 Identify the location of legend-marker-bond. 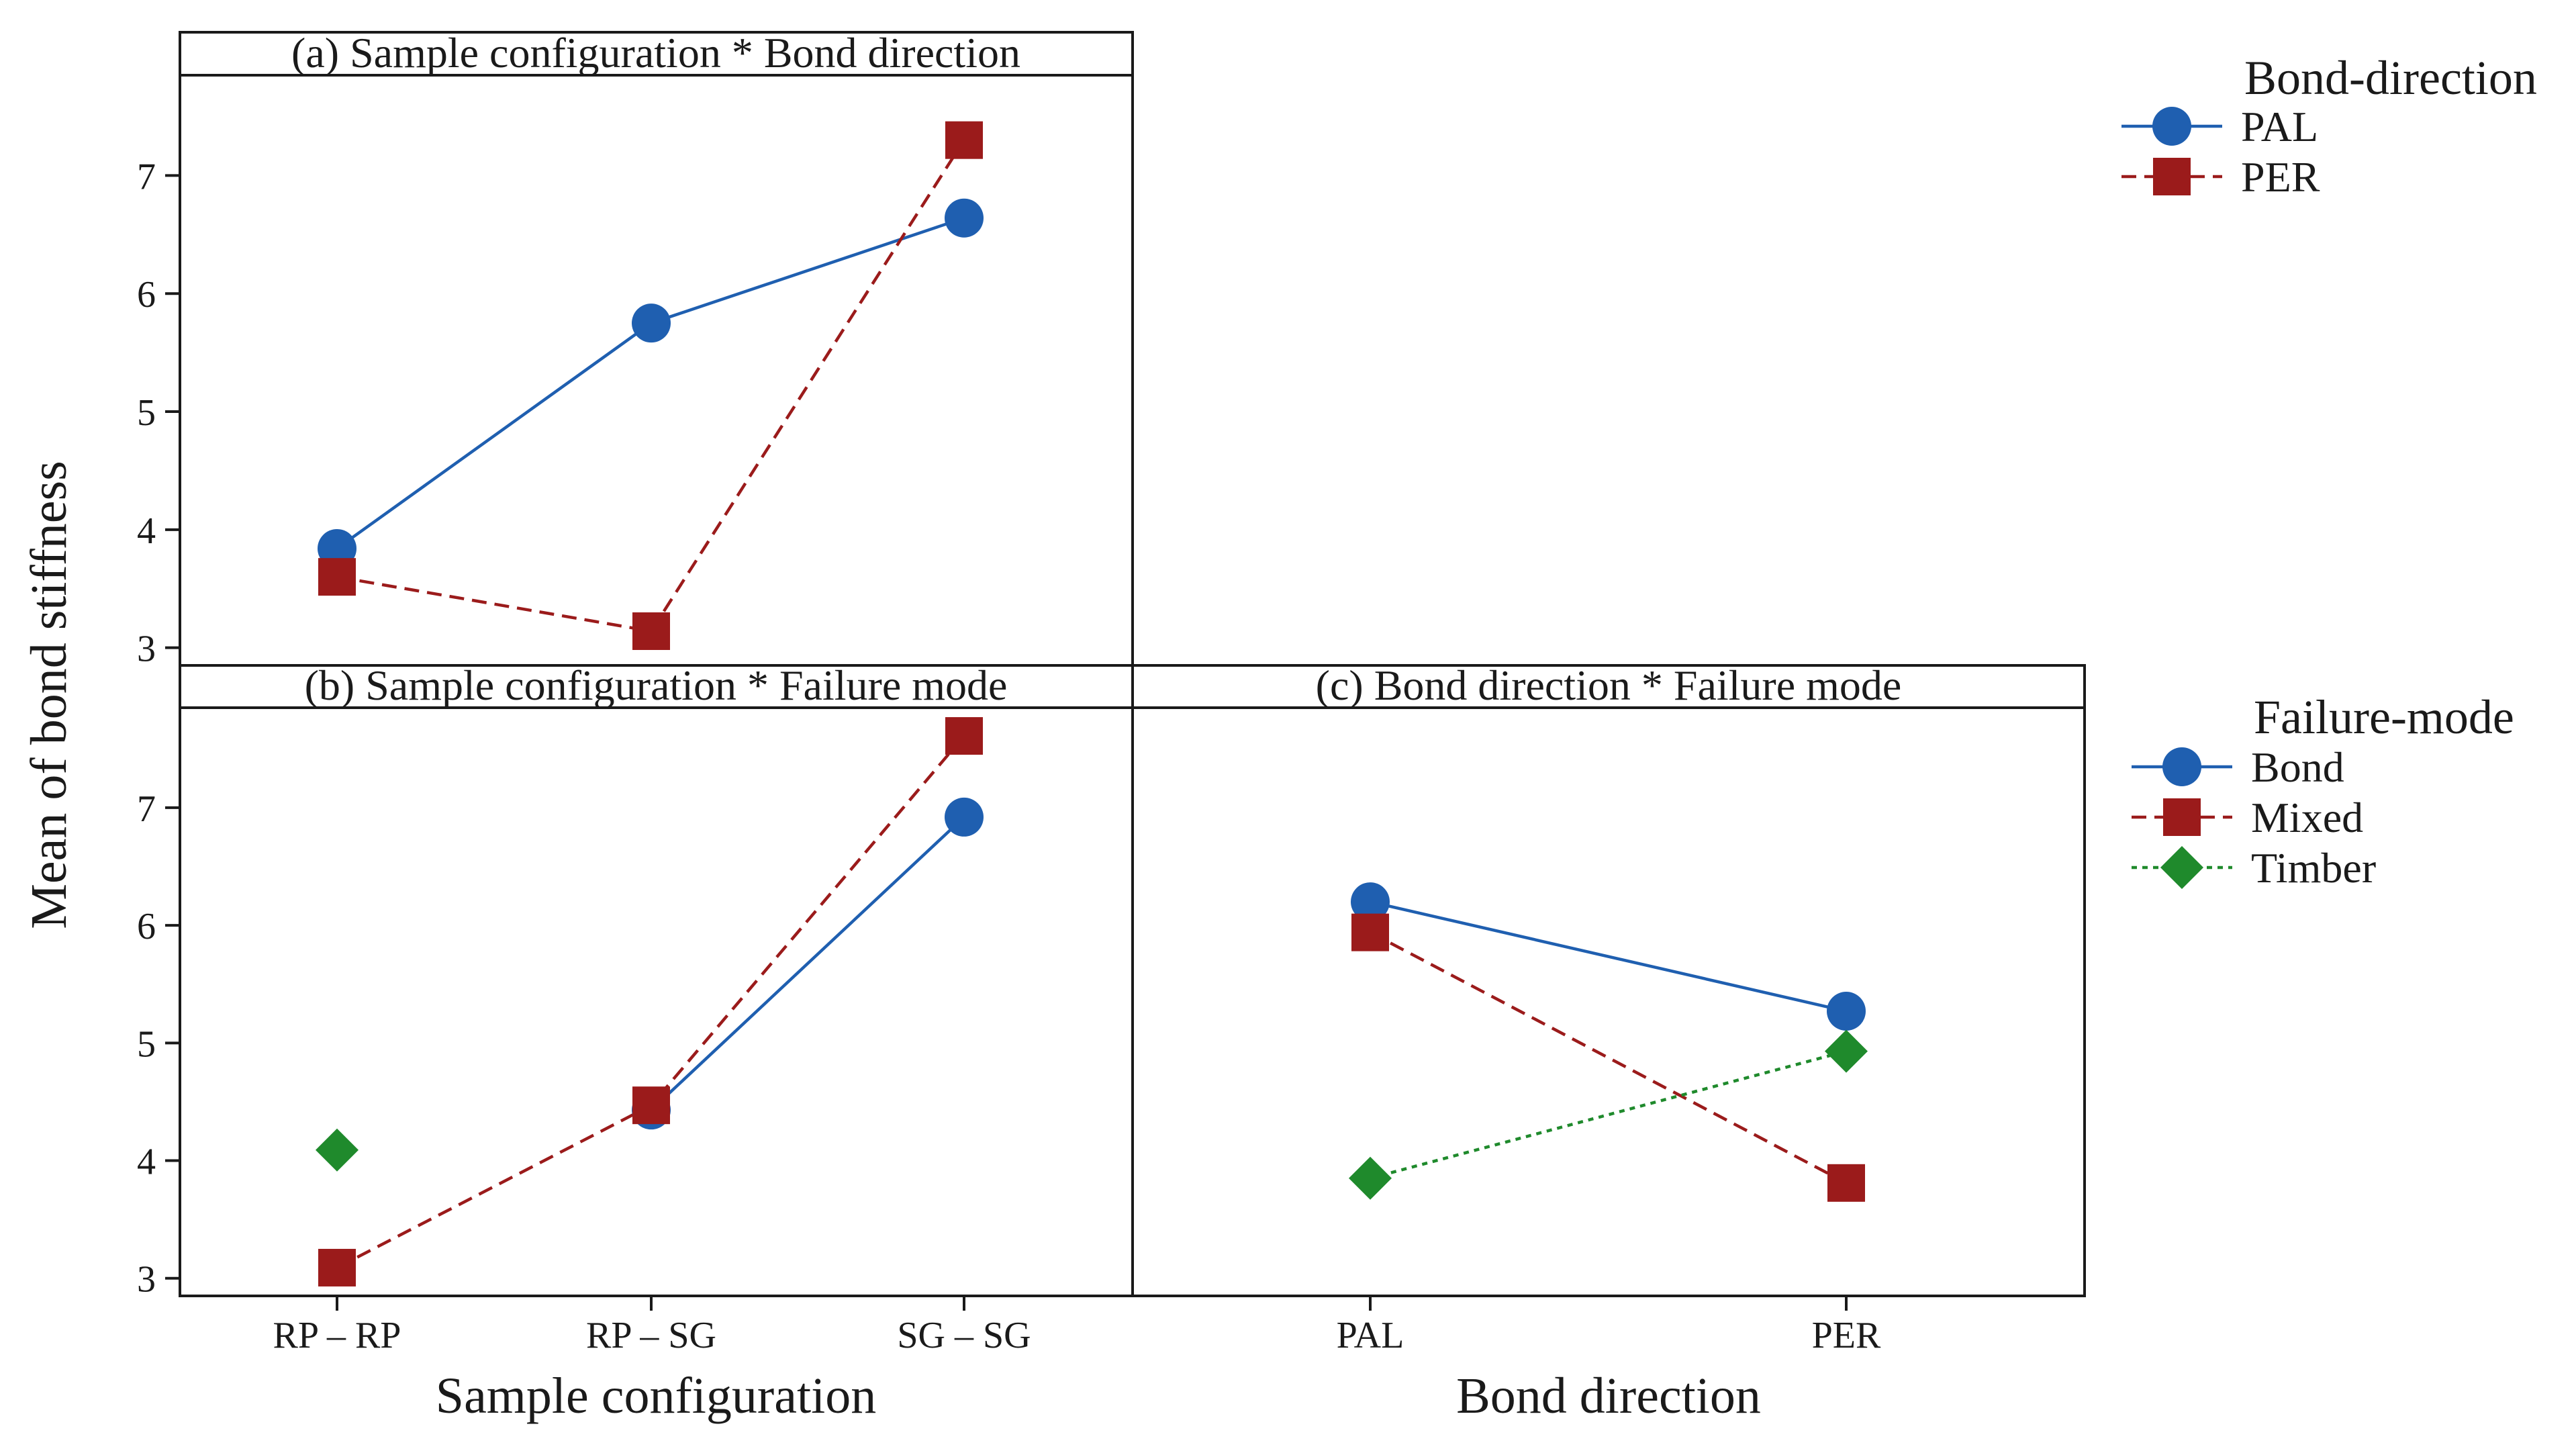
(2181, 766).